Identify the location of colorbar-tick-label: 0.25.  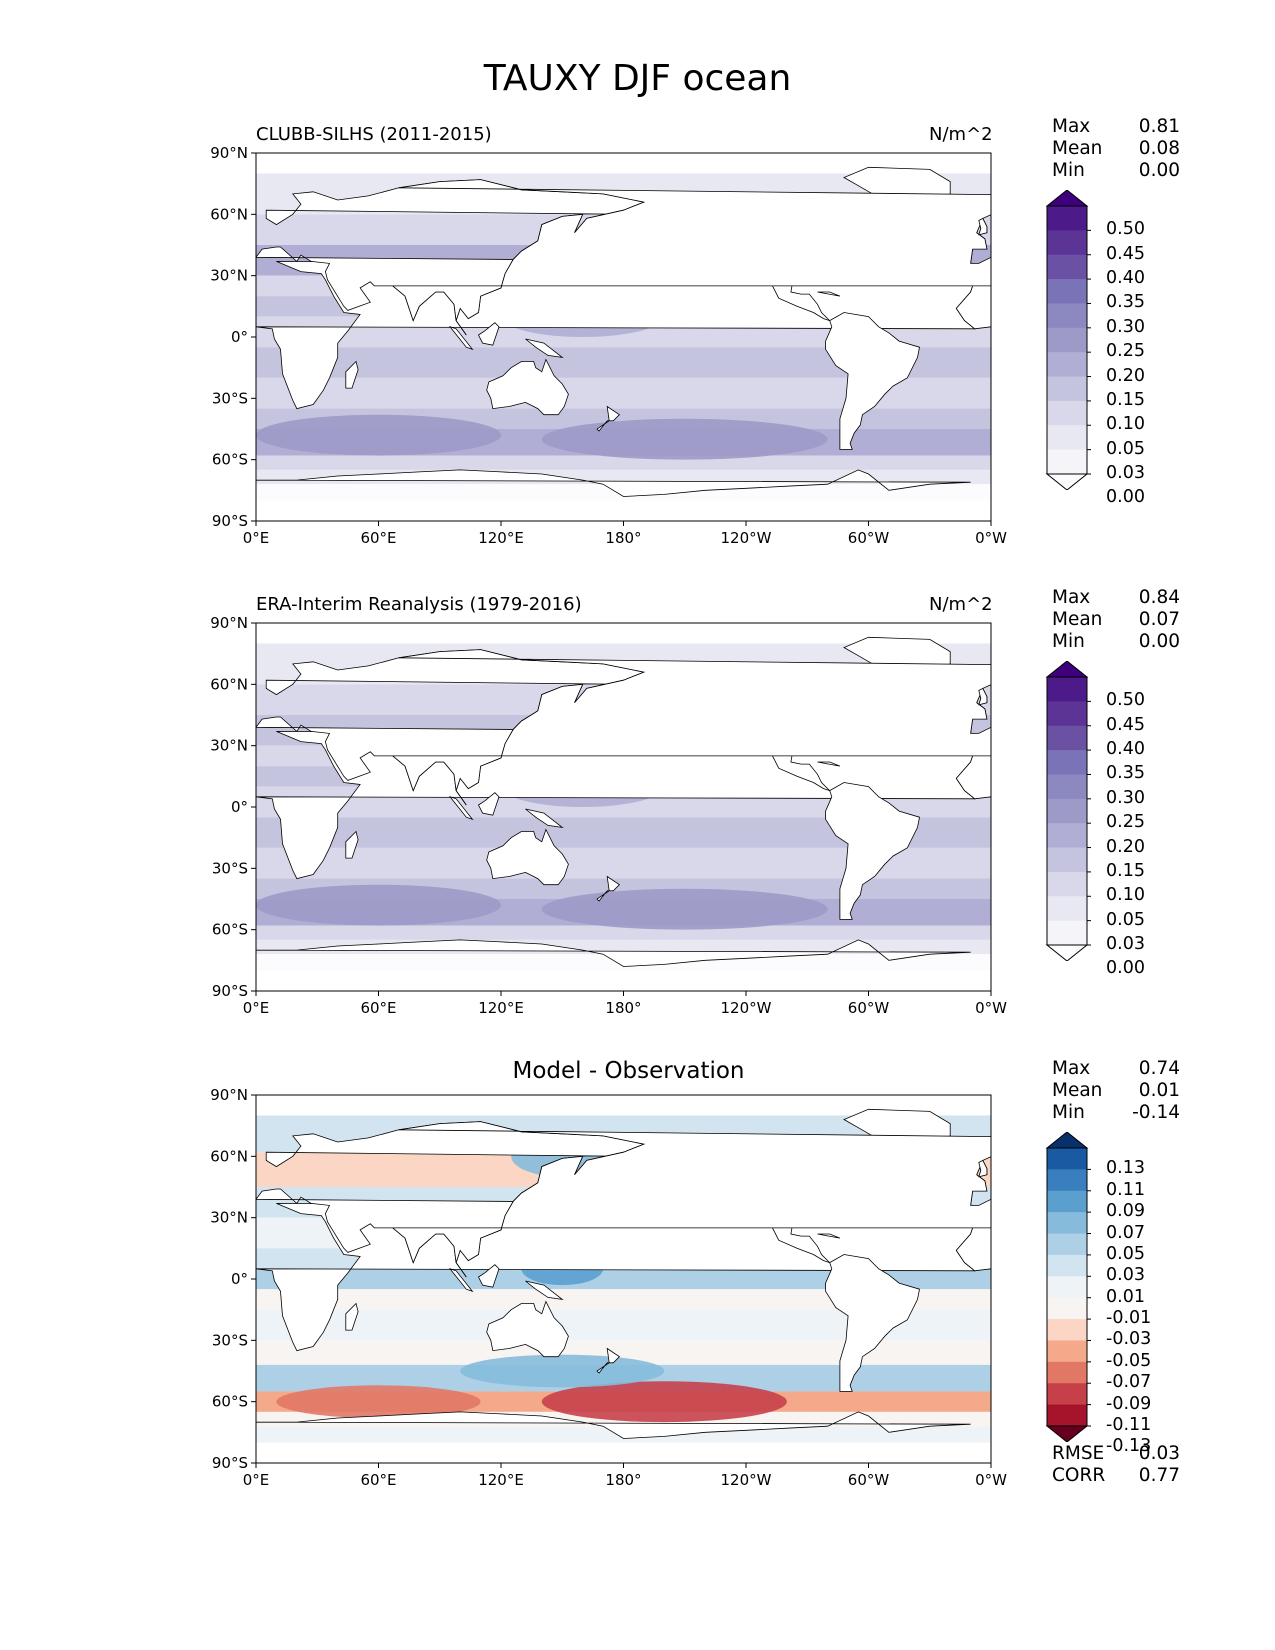
(1125, 351).